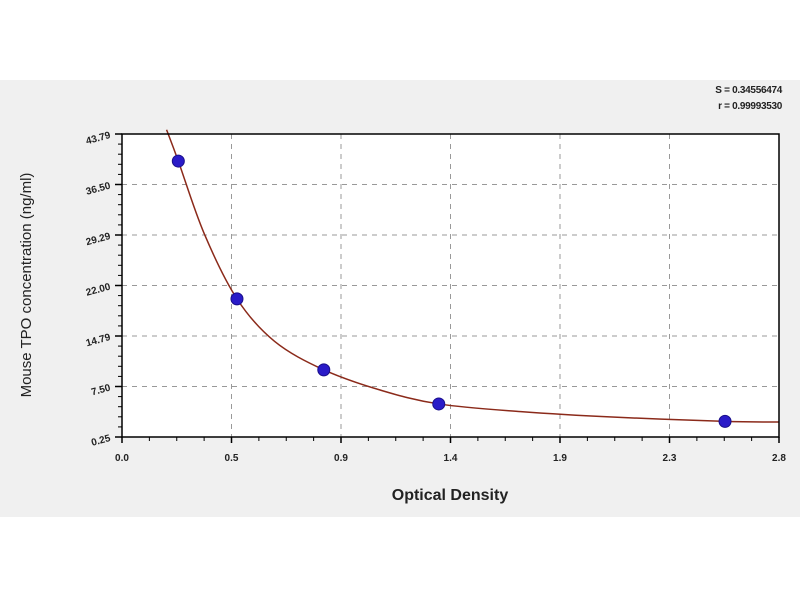  What do you see at coordinates (779, 458) in the screenshot?
I see `x-tick-label: 2.8` at bounding box center [779, 458].